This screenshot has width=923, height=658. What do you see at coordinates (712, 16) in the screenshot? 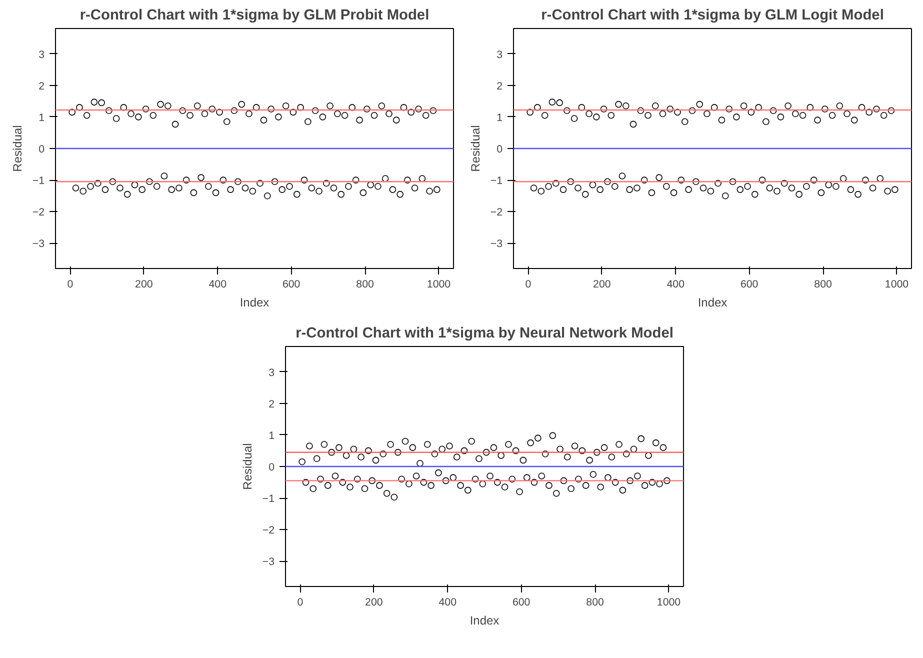
I see `chart-title: r-Control Chart with 1*sigma by GLM Logit Model` at bounding box center [712, 16].